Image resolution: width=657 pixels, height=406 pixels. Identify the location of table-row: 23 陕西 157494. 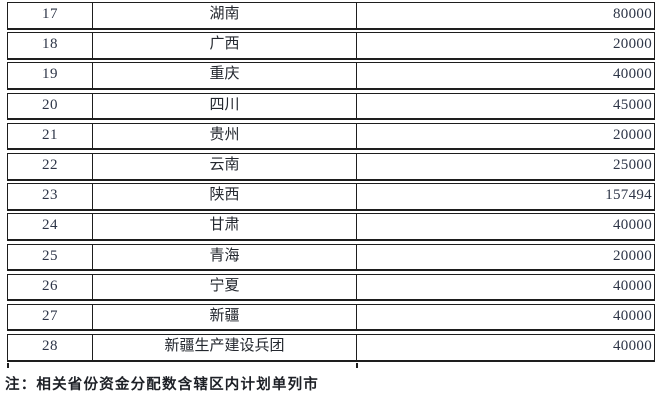
(331, 197).